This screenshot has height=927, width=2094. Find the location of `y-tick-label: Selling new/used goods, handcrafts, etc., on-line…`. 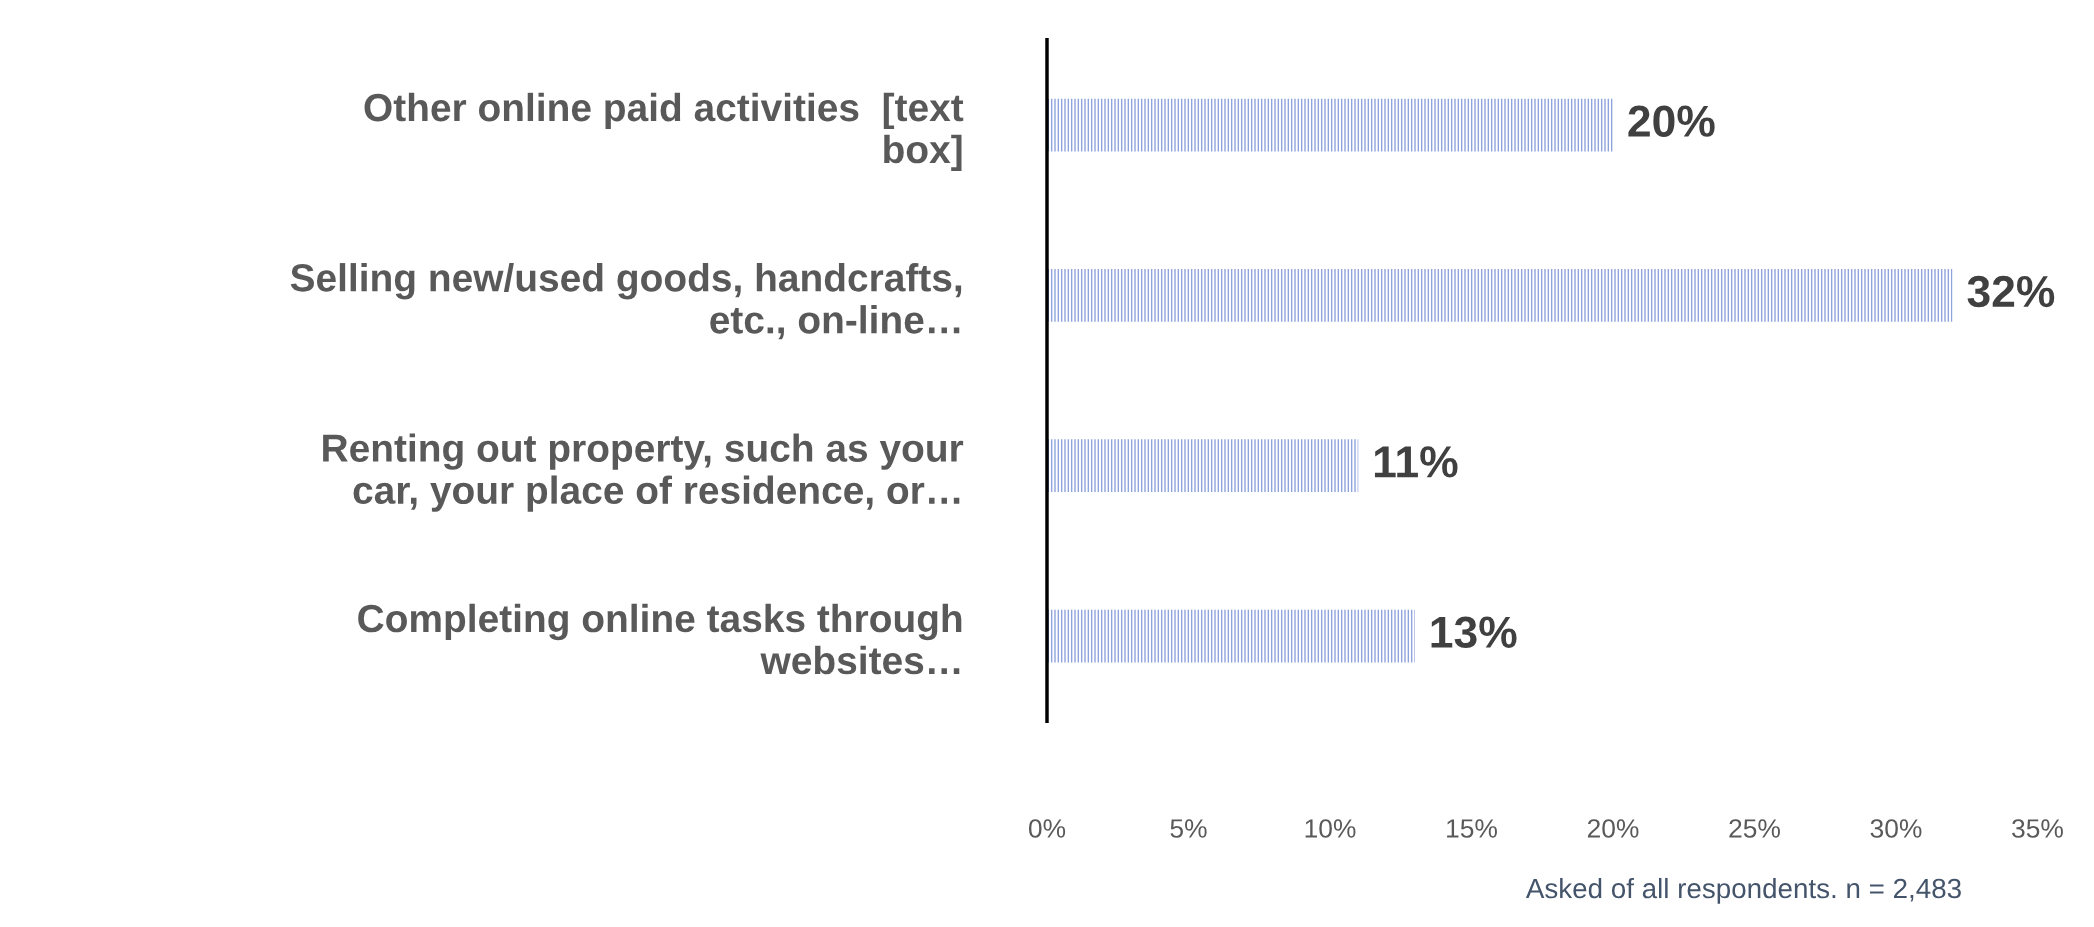

y-tick-label: Selling new/used goods, handcrafts, etc., on-line… is located at coordinates (626, 301).